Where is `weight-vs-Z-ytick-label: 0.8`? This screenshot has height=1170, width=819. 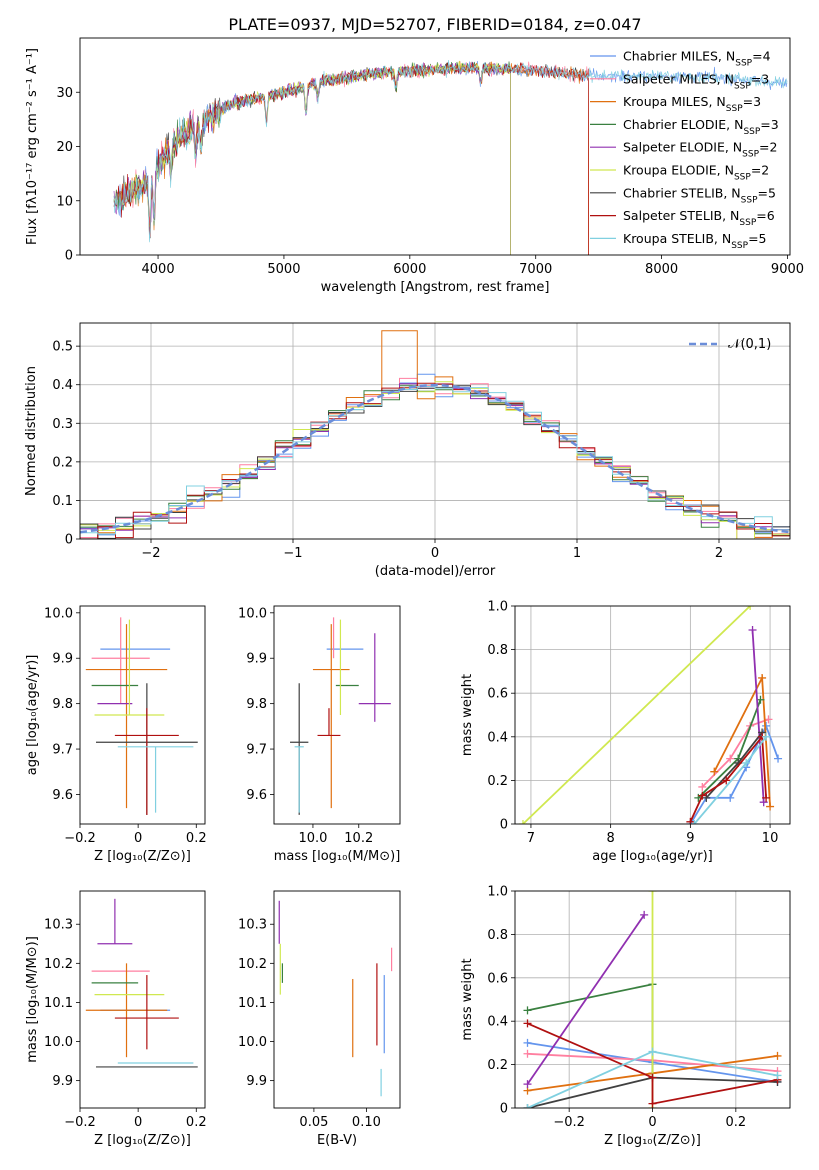 weight-vs-Z-ytick-label: 0.8 is located at coordinates (497, 935).